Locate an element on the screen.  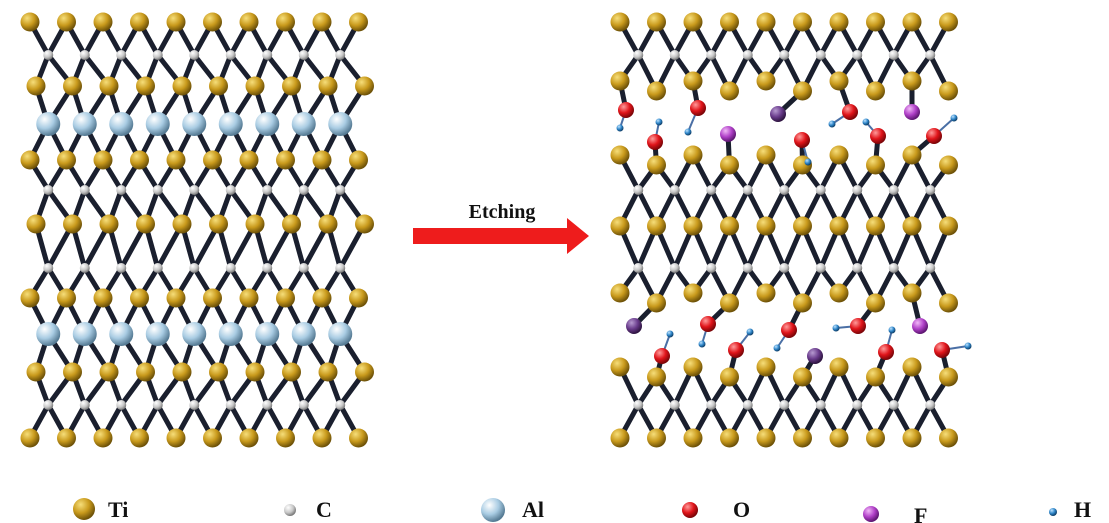
h-atom-icon is located at coordinates (1053, 512).